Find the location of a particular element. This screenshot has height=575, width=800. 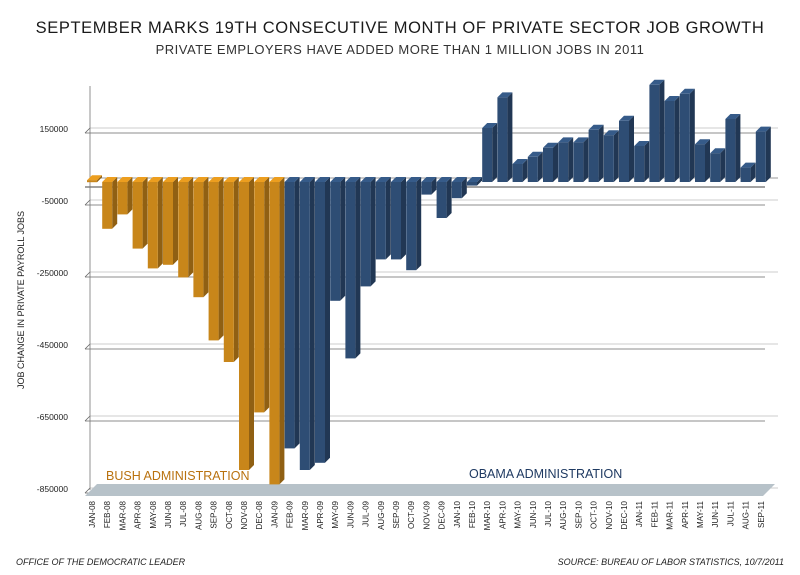

x-tick-label: MAR-10 is located at coordinates (487, 515).